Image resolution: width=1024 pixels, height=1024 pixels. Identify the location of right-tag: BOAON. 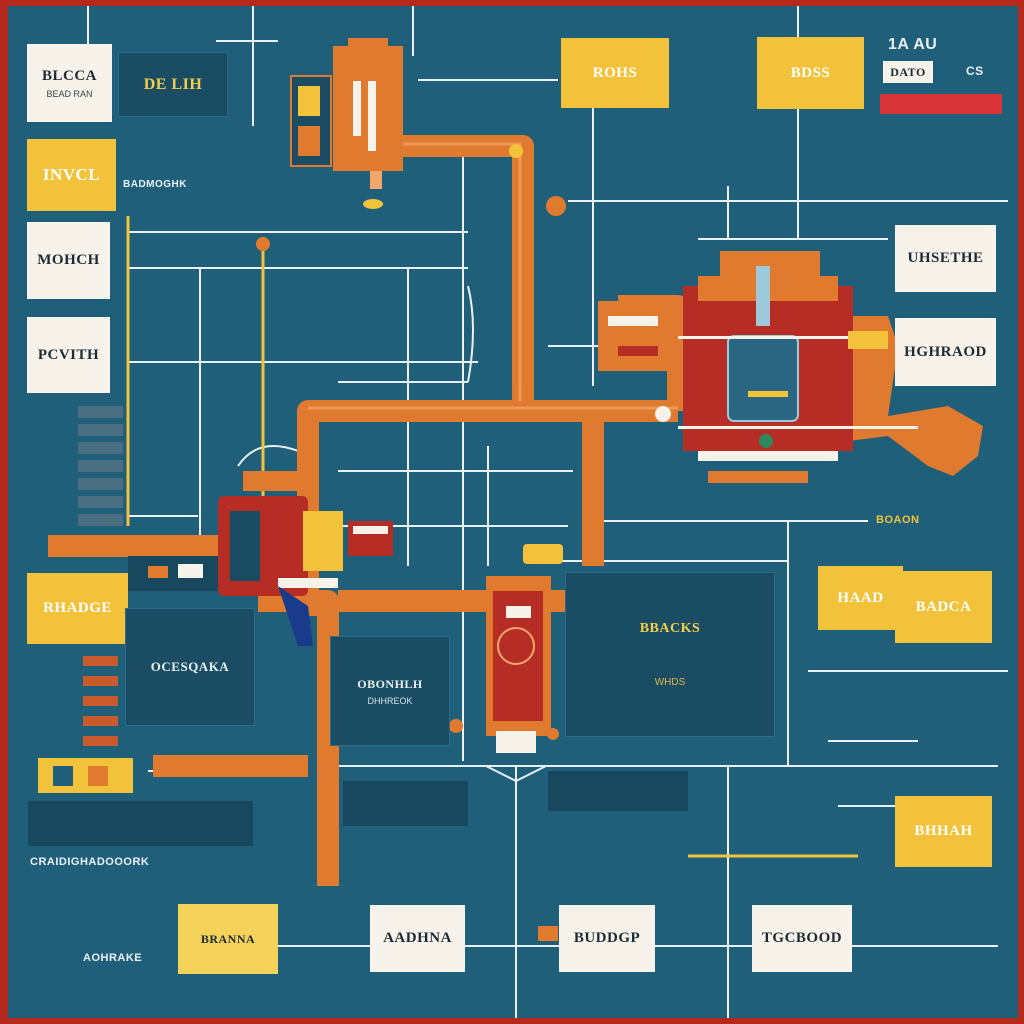
(898, 520).